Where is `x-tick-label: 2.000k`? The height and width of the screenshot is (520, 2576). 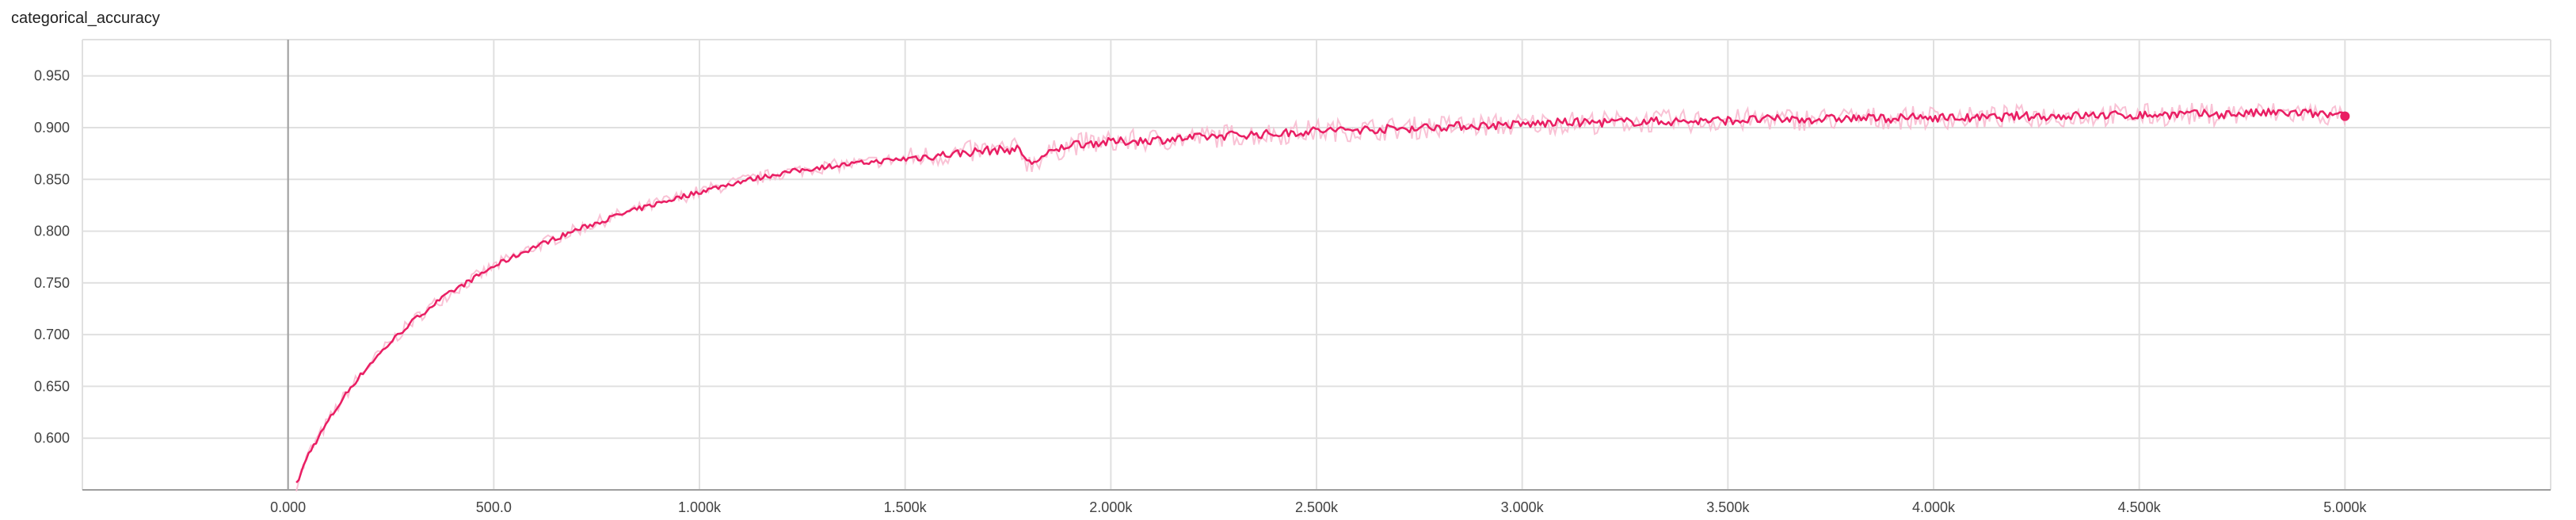
x-tick-label: 2.000k is located at coordinates (1111, 507).